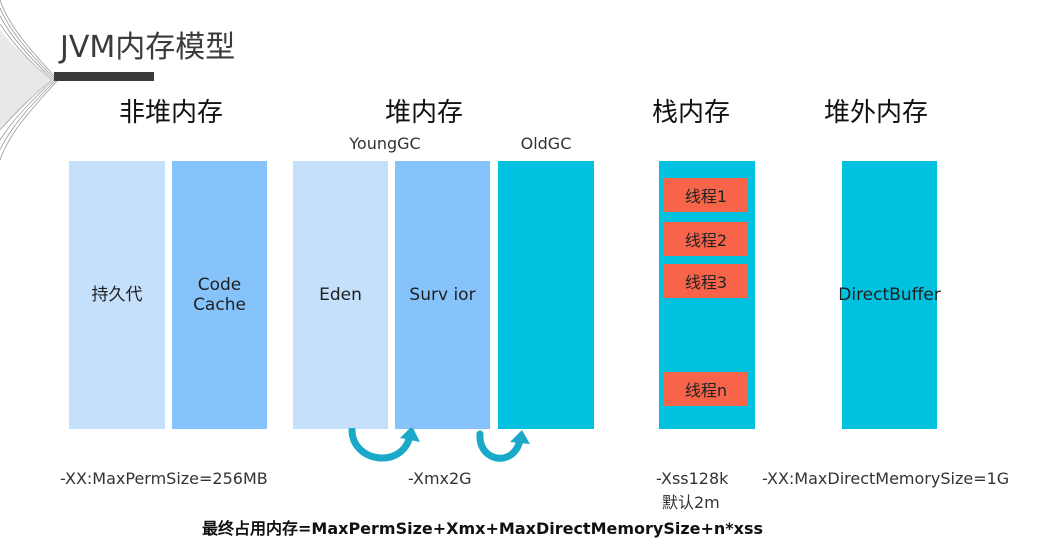 This screenshot has width=1048, height=550. Describe the element at coordinates (164, 478) in the screenshot. I see `perm-size-param: -XX:MaxPermSize=256MB` at that location.